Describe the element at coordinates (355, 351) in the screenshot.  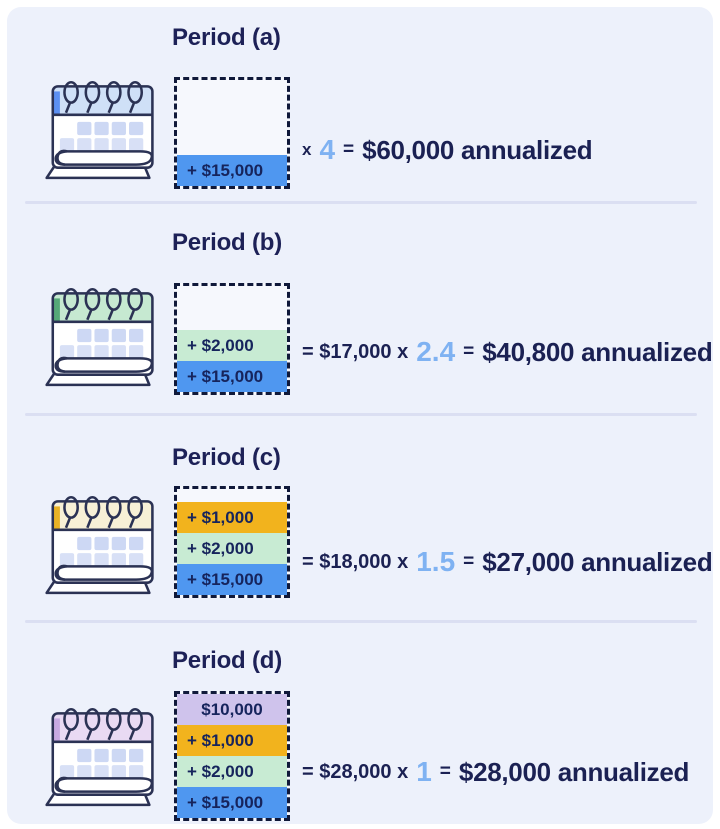
I see `formula-prefix: = $17,000 x` at that location.